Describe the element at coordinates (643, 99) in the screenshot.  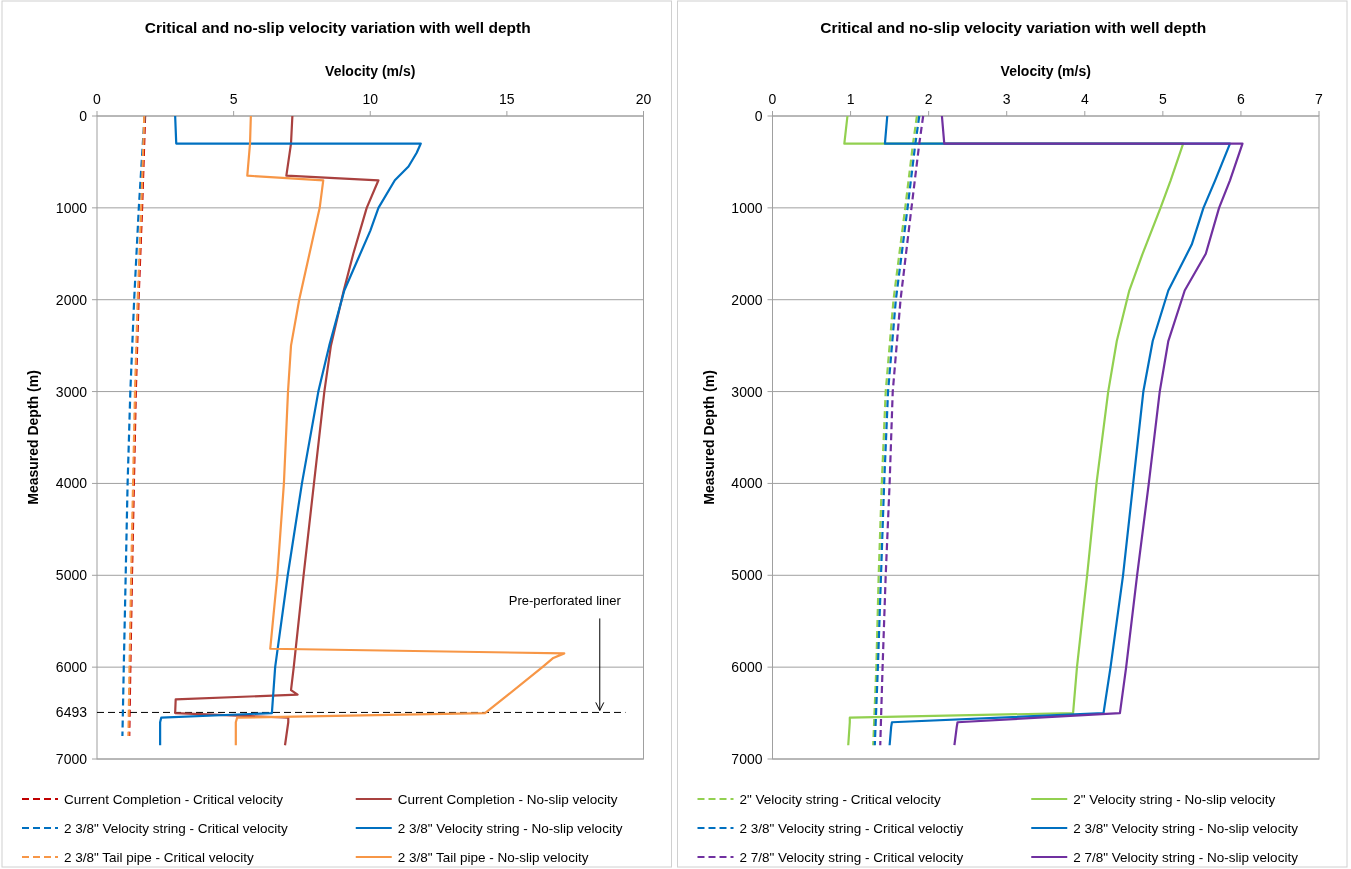
I see `x-tick-label: 20` at that location.